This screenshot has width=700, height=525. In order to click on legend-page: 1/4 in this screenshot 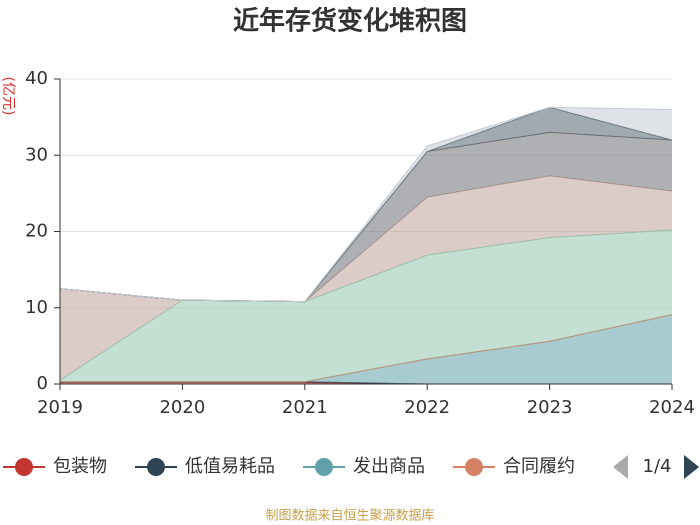, I will do `click(657, 466)`.